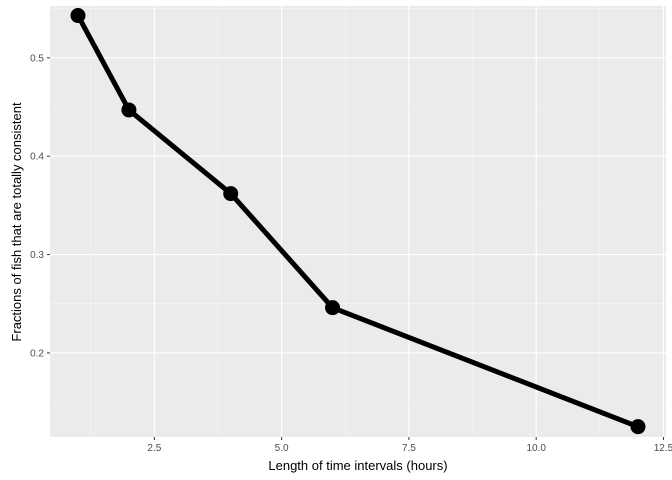  I want to click on x-tick-label: 7.5, so click(409, 448).